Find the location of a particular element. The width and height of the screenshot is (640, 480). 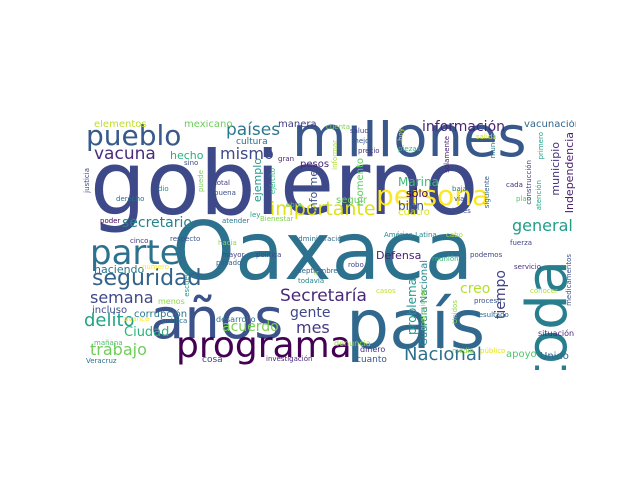

word-cabo: cabo is located at coordinates (454, 235).